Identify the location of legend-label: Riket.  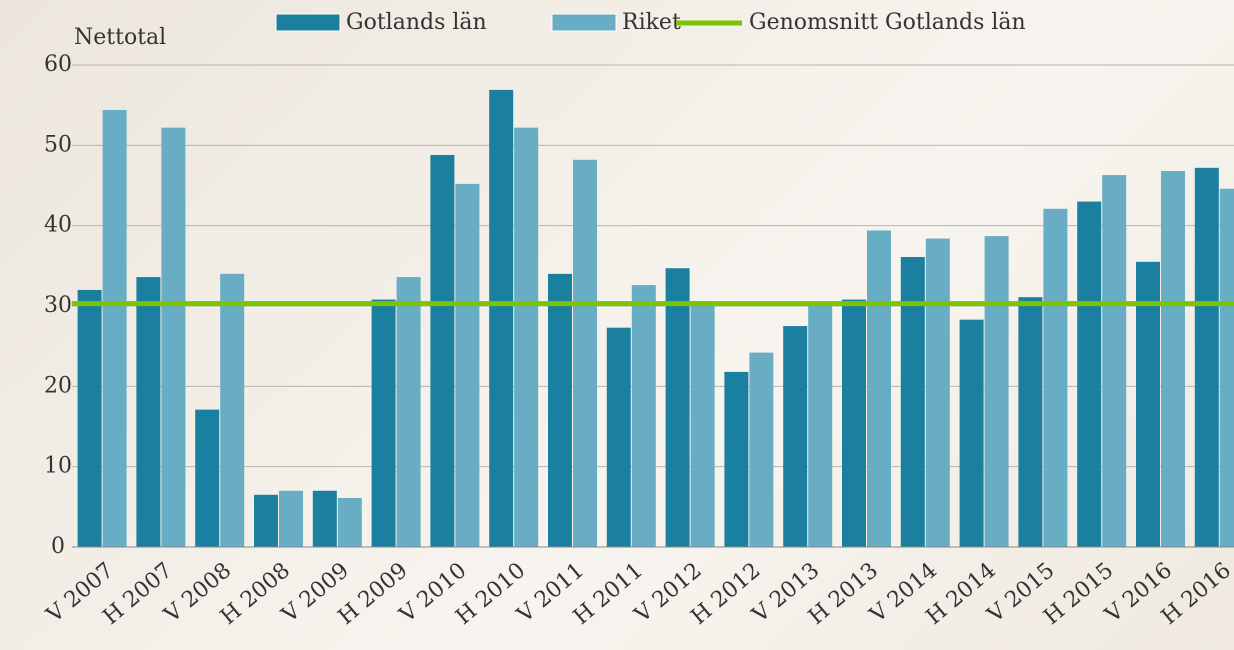
(651, 22).